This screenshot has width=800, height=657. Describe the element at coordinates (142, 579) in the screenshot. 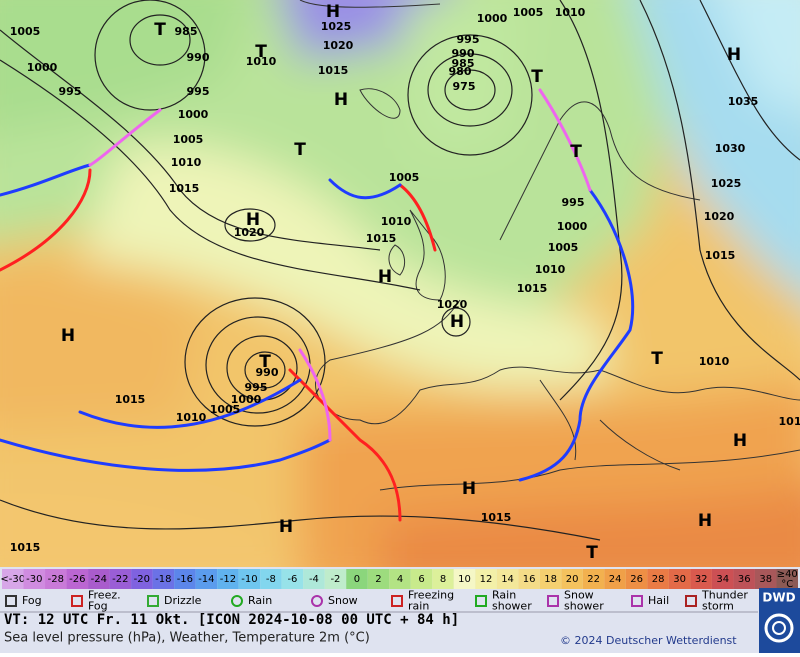

I see `scale-label: -20` at that location.